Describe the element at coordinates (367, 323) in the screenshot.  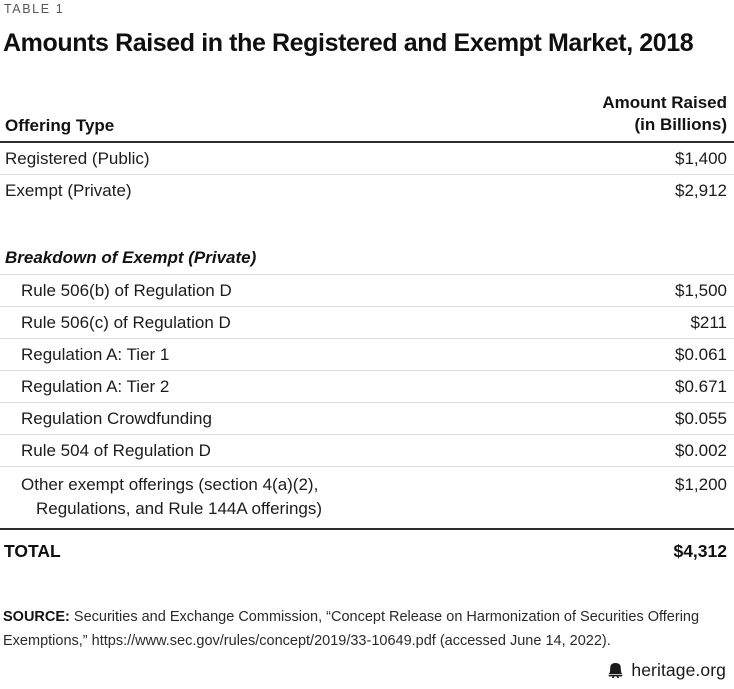
I see `table-row-rule-506c: Rule 506(c) of Regulation D $211` at that location.